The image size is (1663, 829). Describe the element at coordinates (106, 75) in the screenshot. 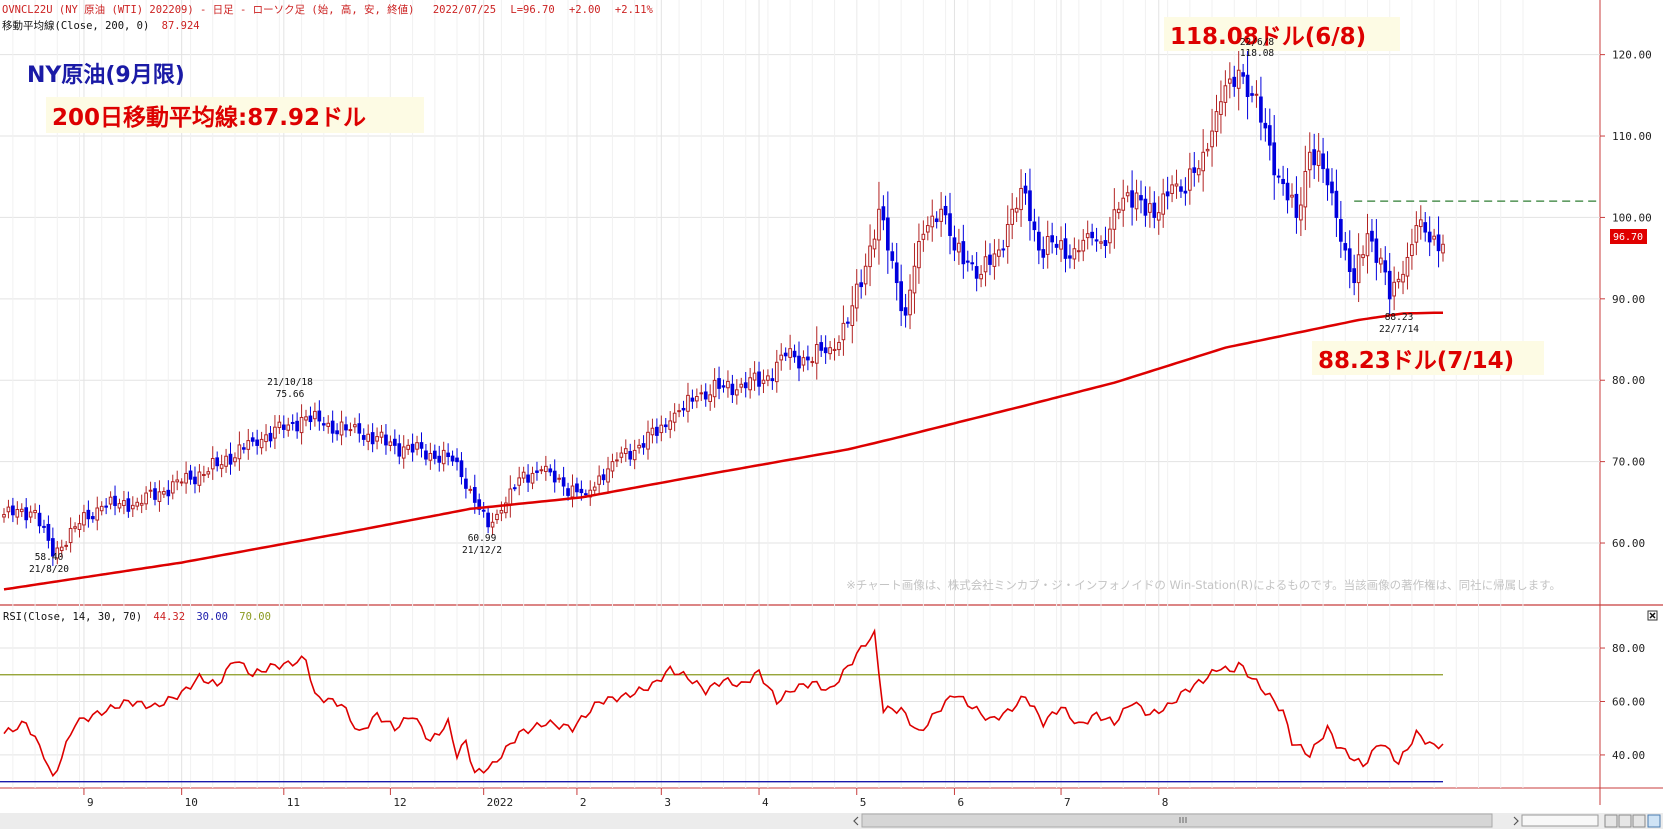

I see `title-annotation: NY原油(9月限)` at that location.